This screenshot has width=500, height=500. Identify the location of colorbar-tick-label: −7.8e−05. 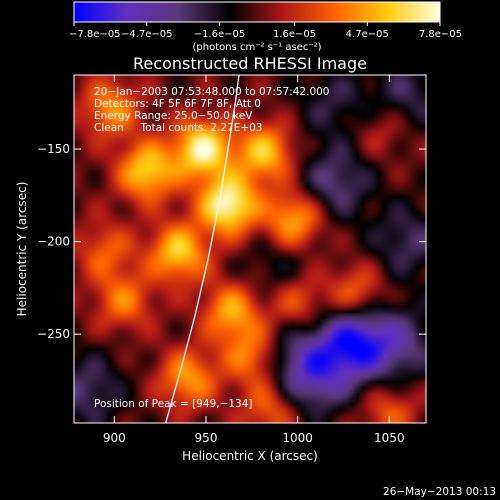
(95, 34).